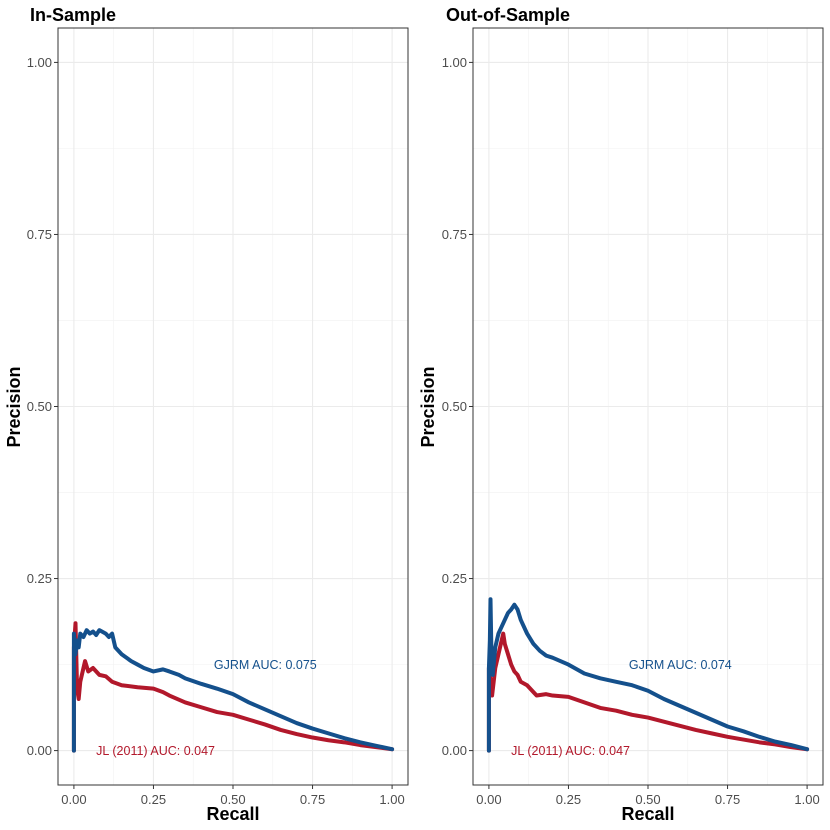  I want to click on annotations: JL (2011) AUC: 0.047 GJRM AUC: 0.075, so click(206, 708).